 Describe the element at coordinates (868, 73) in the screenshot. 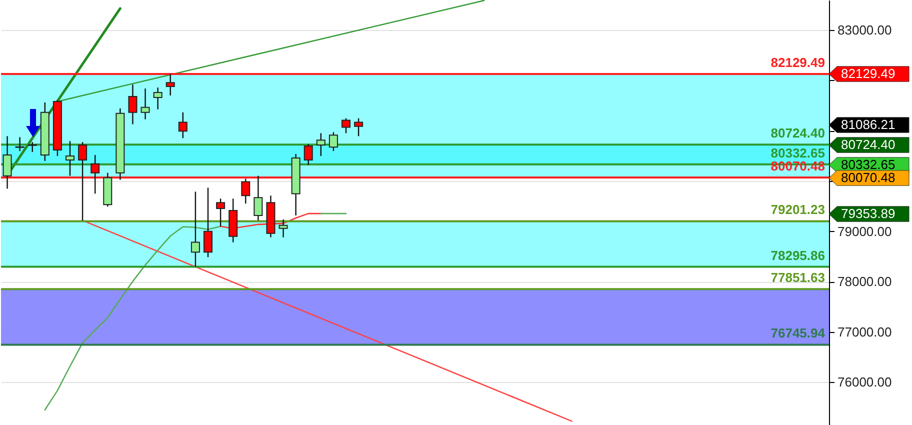

I see `text: 82129.49` at that location.